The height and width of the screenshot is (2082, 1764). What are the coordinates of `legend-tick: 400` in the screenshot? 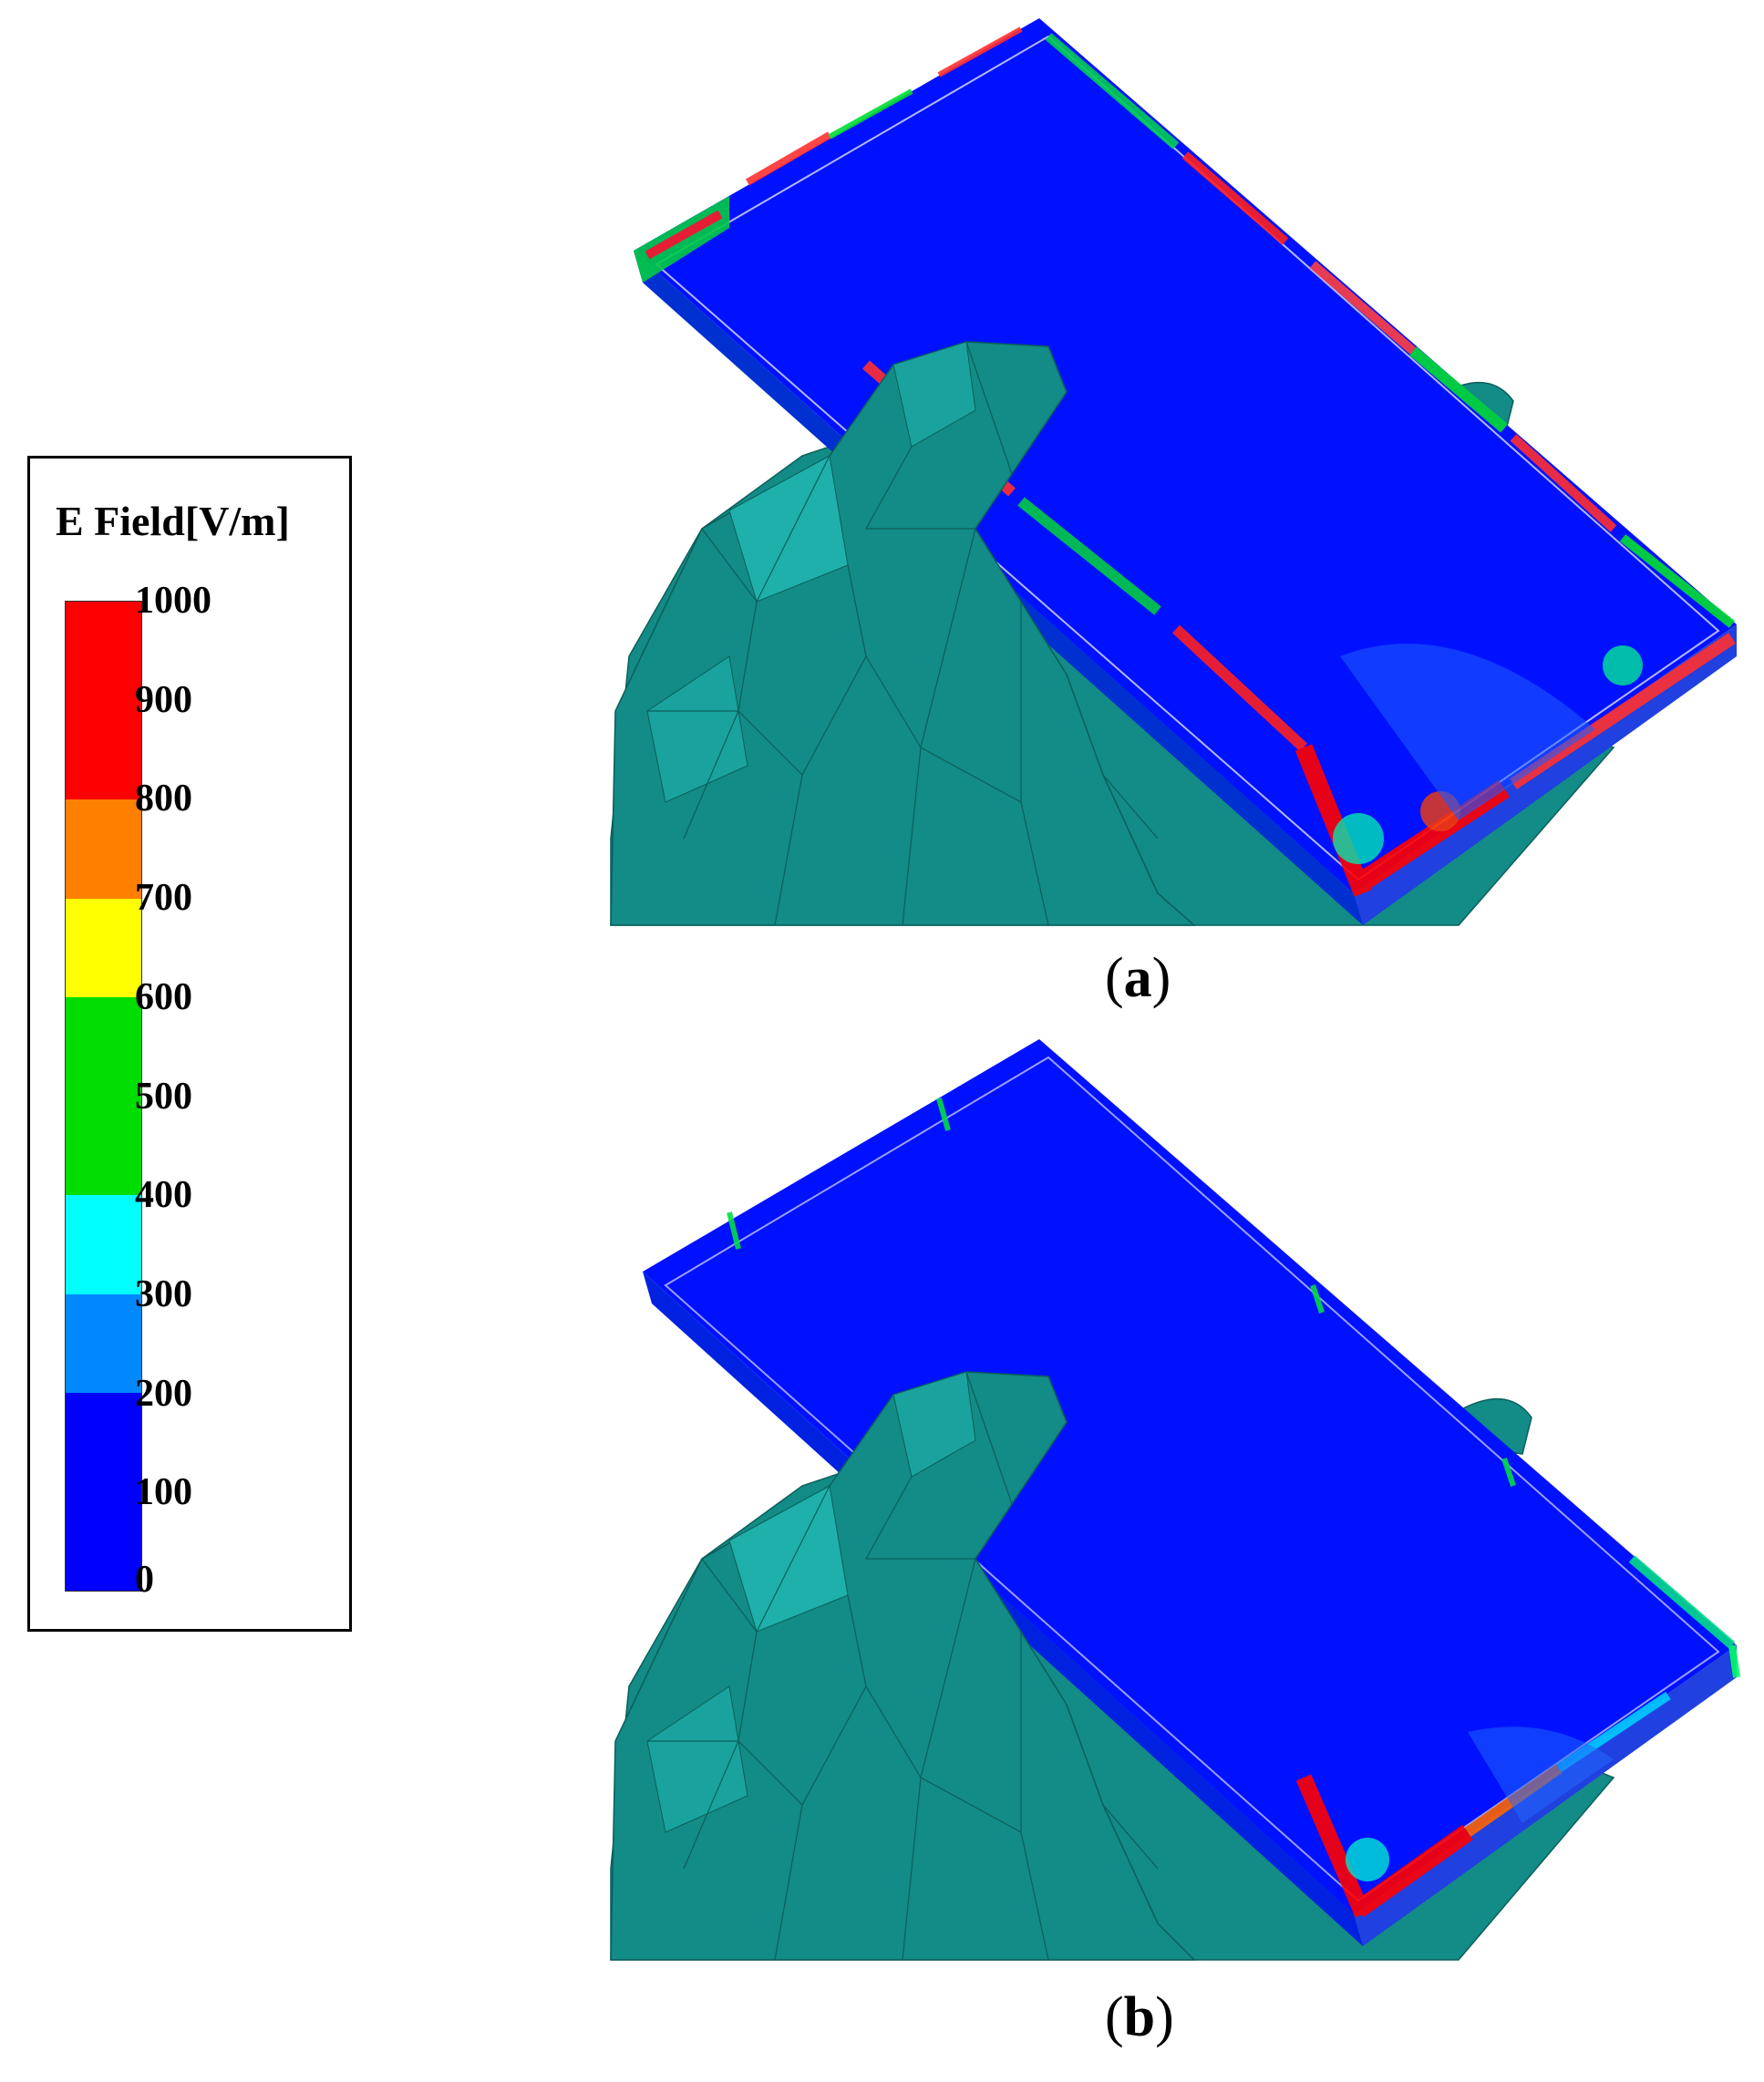 It's located at (163, 1195).